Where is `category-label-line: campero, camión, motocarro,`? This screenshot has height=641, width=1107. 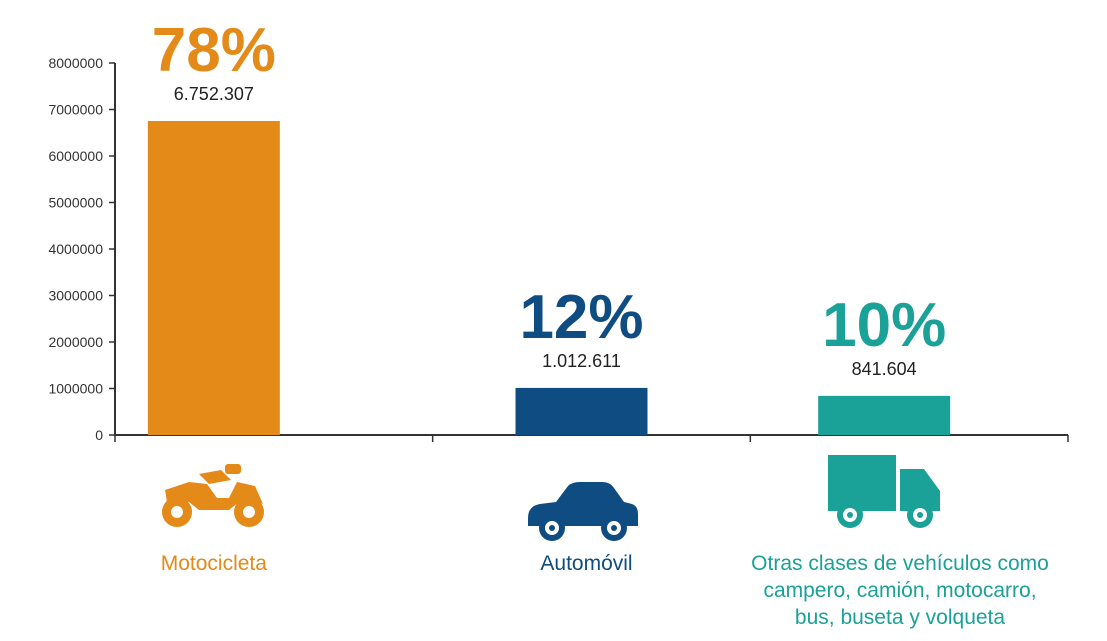
category-label-line: campero, camión, motocarro, is located at coordinates (900, 590).